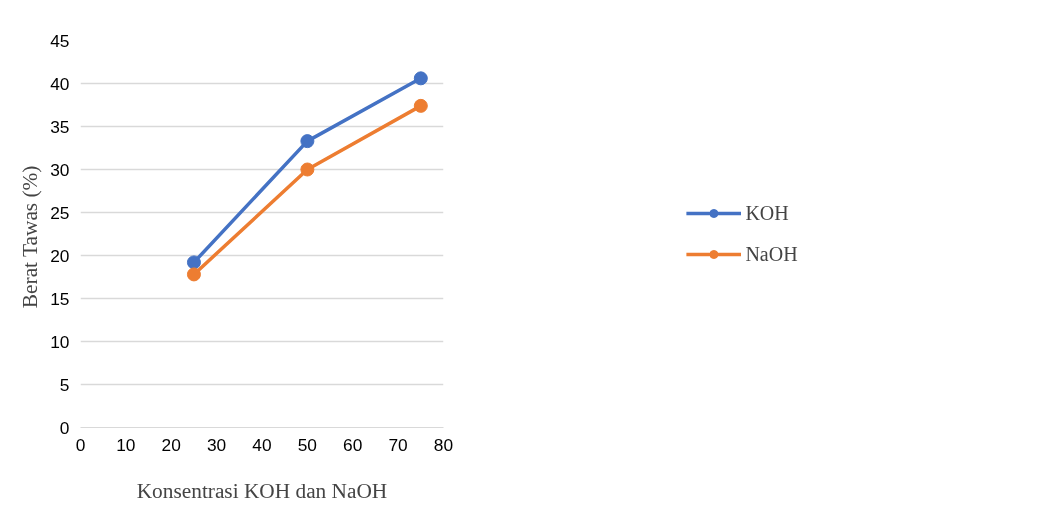  Describe the element at coordinates (60, 169) in the screenshot. I see `y-tick-label: 30` at that location.